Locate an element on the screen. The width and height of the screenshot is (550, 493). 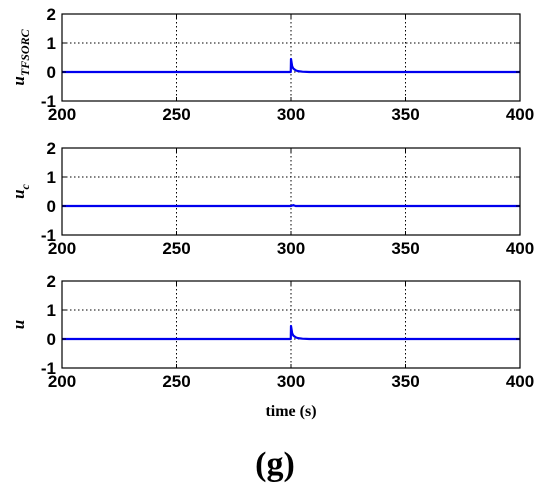
y-axis-label: uc is located at coordinates (20, 190).